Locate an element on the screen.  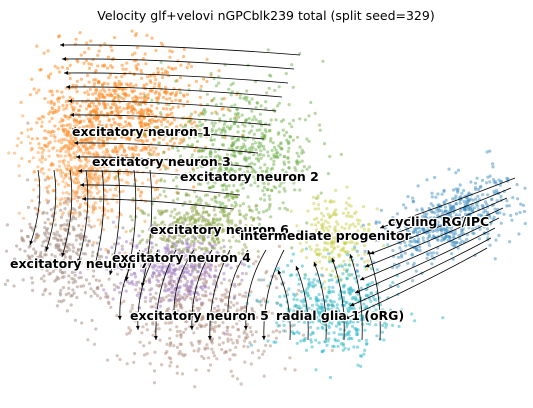
cluster-label: excitatory neuron 1 is located at coordinates (141, 131).